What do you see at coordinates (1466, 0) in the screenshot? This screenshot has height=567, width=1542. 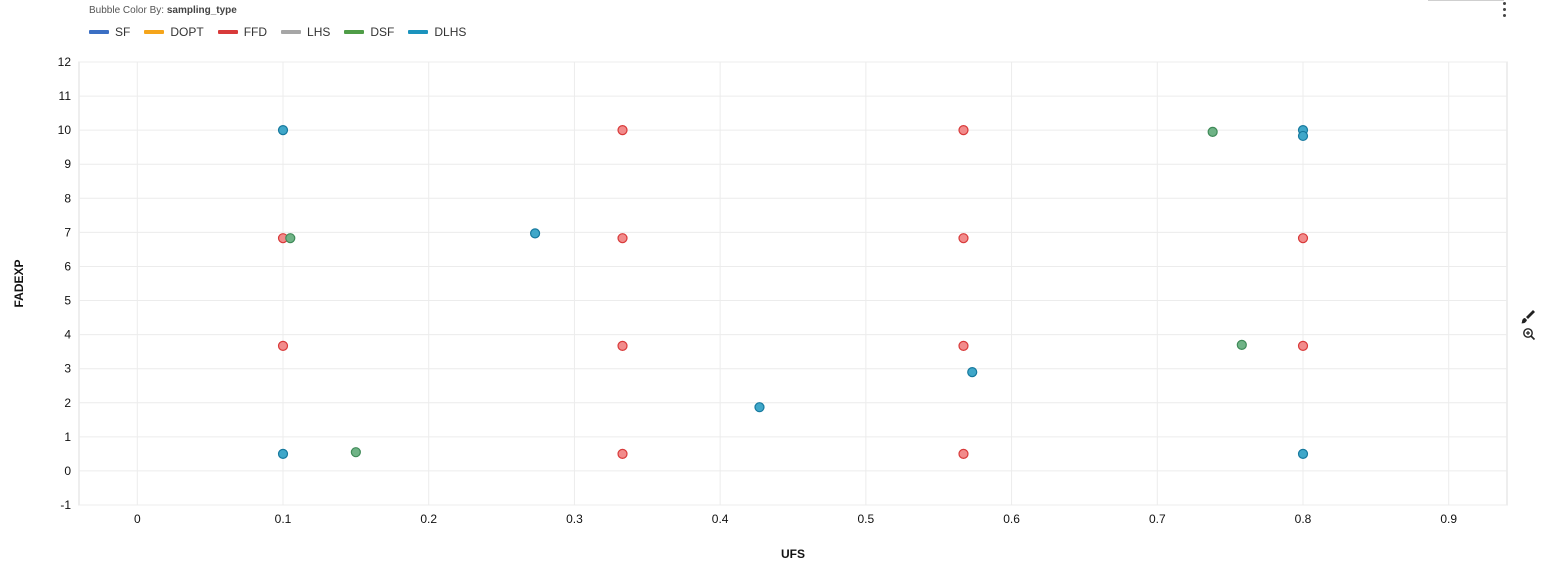 I see `header-divider` at bounding box center [1466, 0].